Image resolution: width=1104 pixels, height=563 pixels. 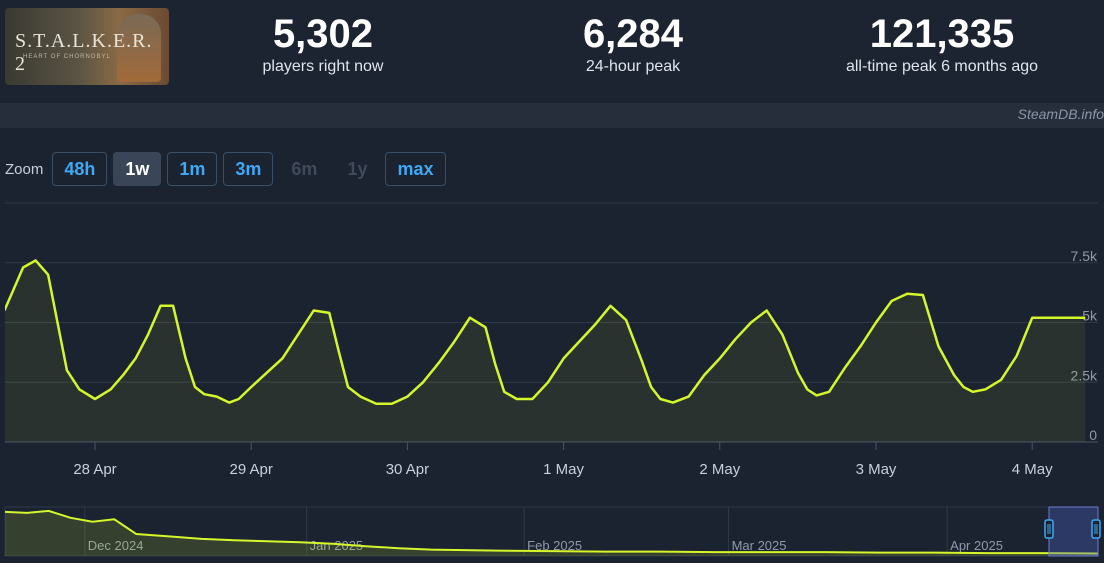 I want to click on zoom-button-max: max, so click(x=415, y=169).